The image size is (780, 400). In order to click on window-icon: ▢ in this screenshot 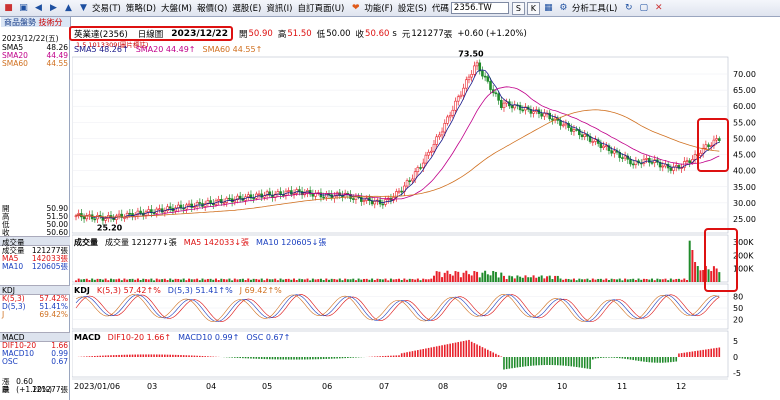, I will do `click(644, 8)`.